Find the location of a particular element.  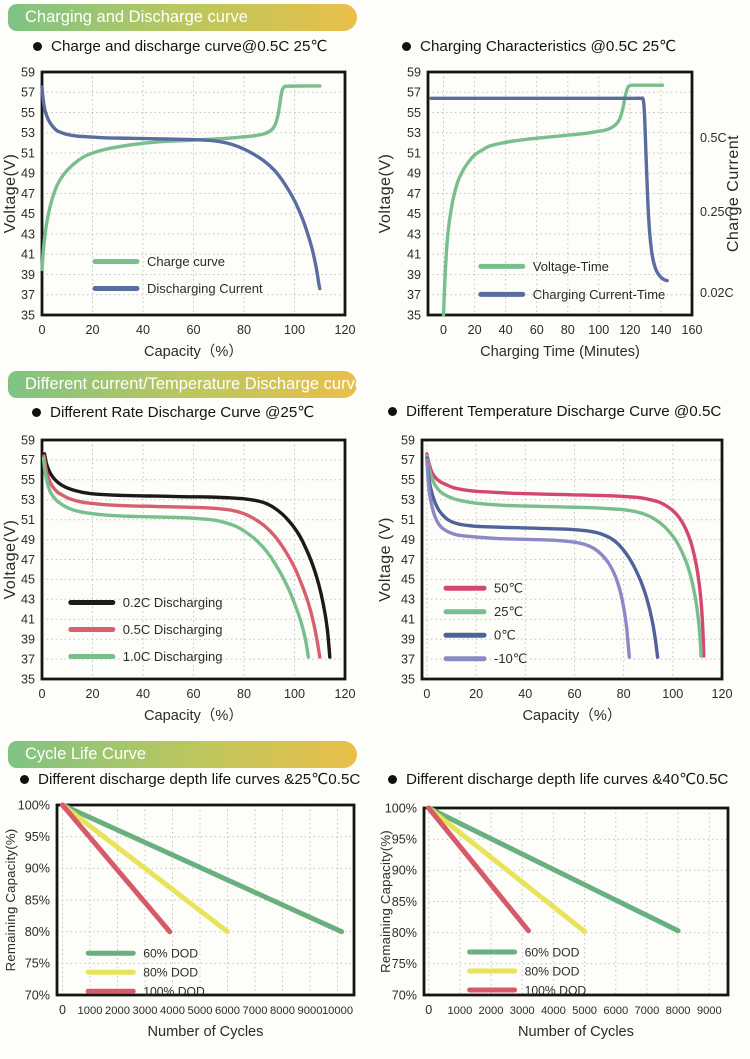

svg-text: 100 is located at coordinates (294, 330).